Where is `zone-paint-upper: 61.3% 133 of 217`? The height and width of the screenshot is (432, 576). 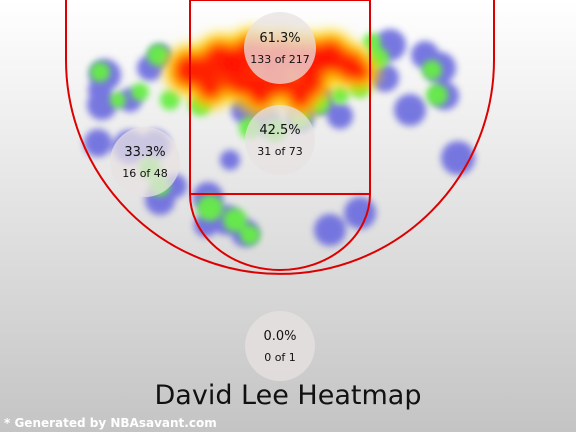
zone-paint-upper: 61.3% 133 of 217 is located at coordinates (280, 48).